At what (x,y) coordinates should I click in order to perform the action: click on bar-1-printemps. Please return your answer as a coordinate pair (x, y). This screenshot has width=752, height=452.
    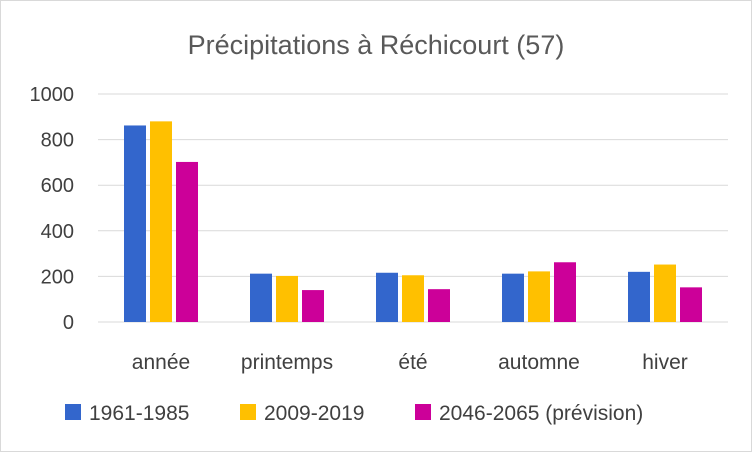
    Looking at the image, I should click on (261, 297).